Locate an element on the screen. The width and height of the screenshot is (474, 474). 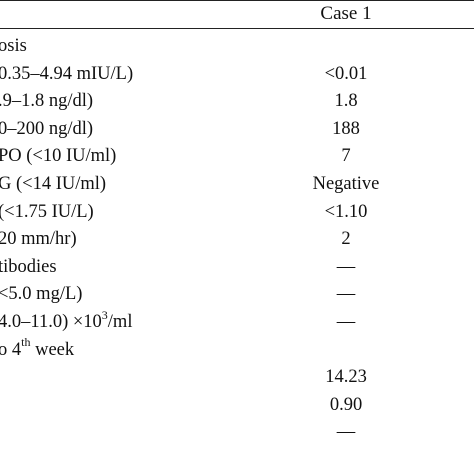
parameter-suffix: week is located at coordinates (52, 349).